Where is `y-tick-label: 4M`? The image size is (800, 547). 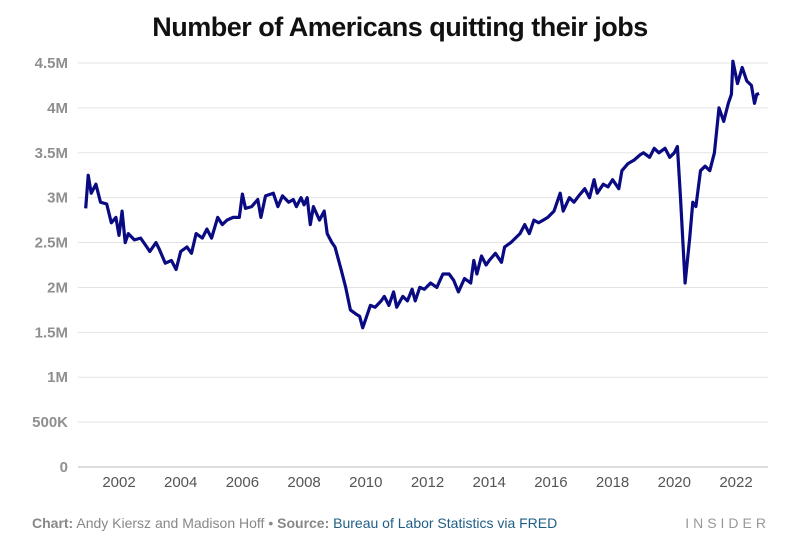 y-tick-label: 4M is located at coordinates (57, 108).